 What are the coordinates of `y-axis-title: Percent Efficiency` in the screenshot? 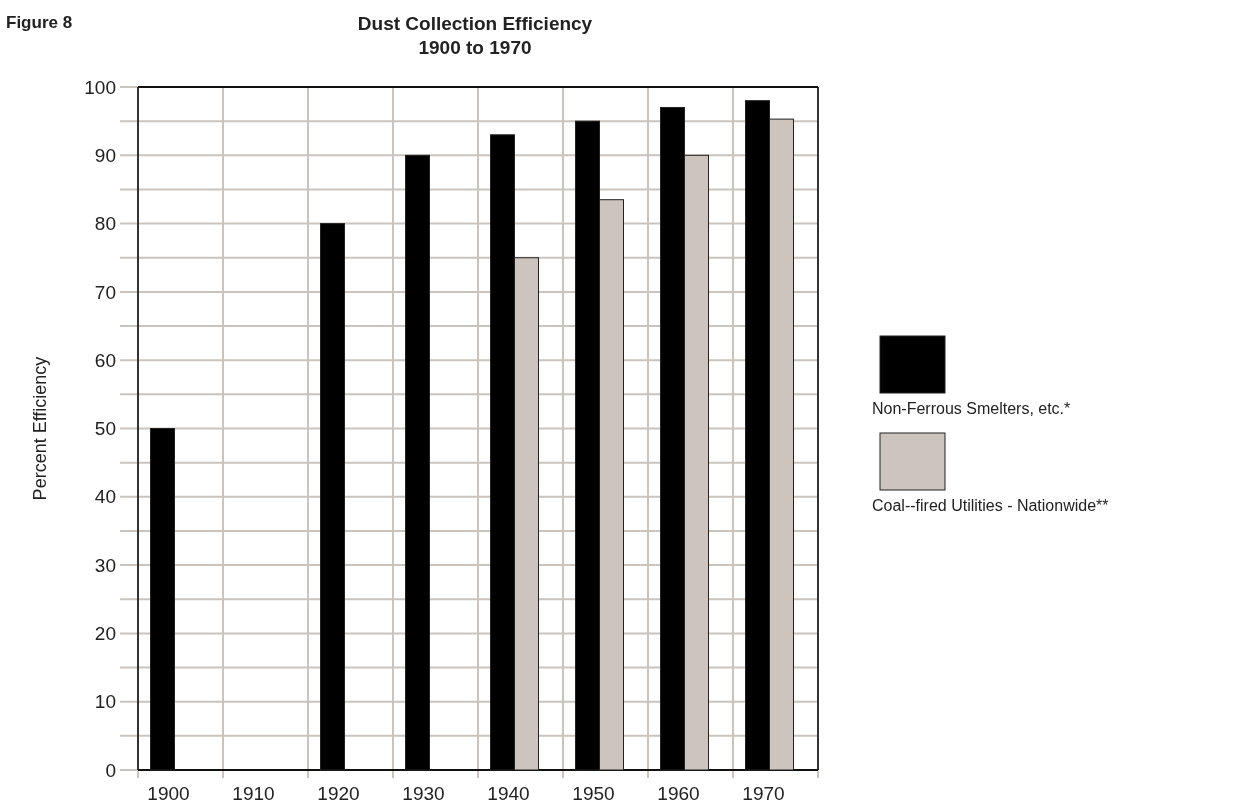 It's located at (40, 428).